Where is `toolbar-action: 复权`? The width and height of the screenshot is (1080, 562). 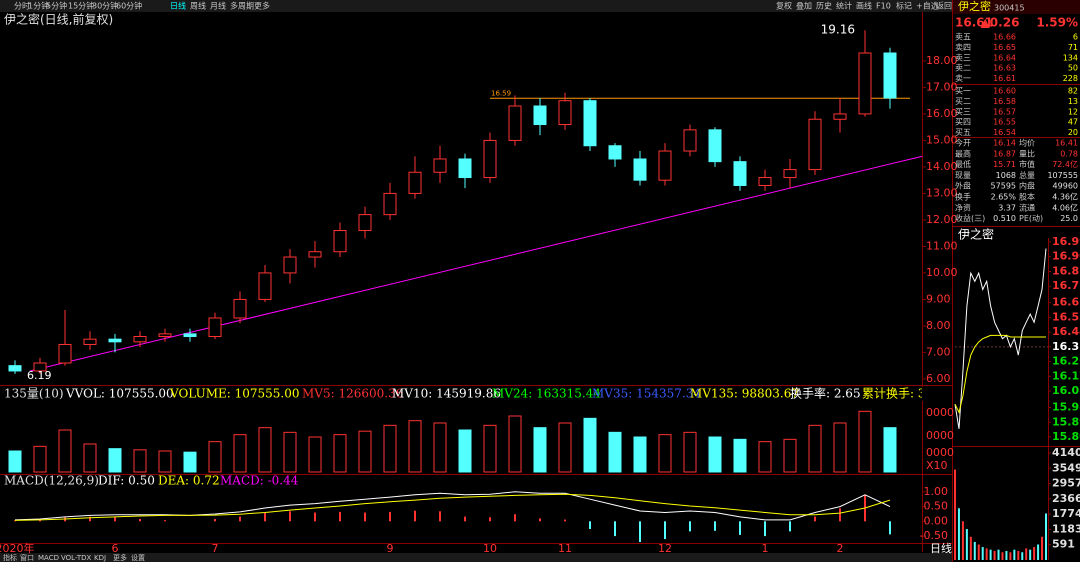 toolbar-action: 复权 is located at coordinates (784, 6).